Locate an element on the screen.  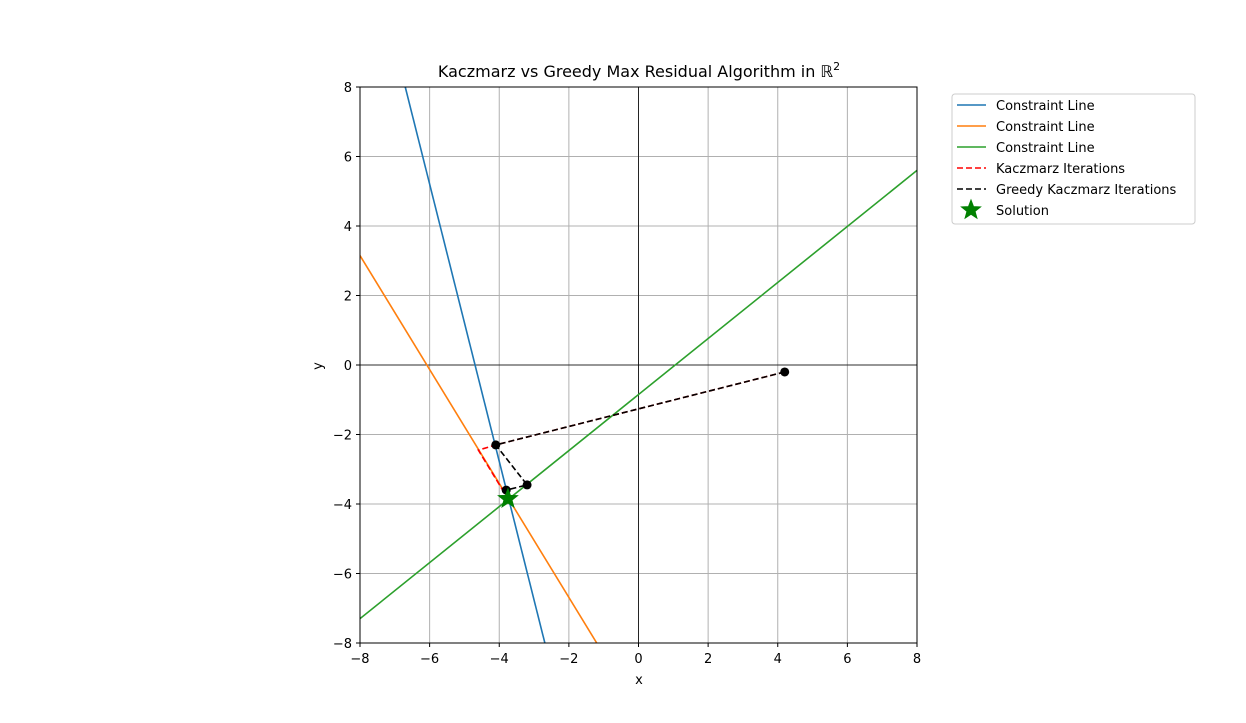
greedy-iterations-line is located at coordinates (639, 435).